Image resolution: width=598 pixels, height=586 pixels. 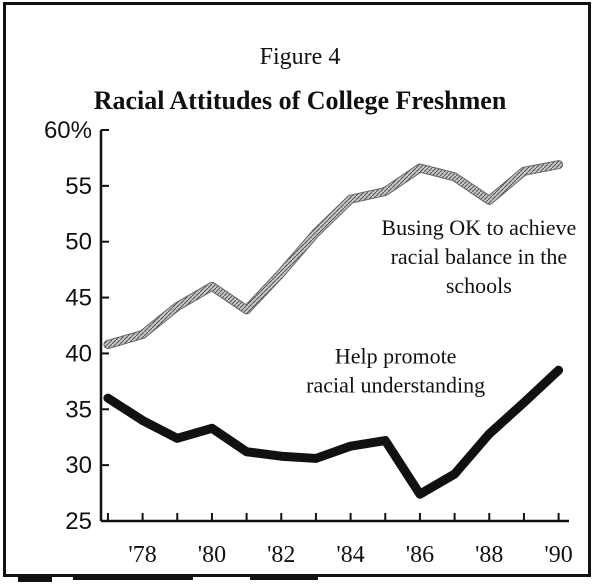 I want to click on annotation-line: Help promote, so click(x=396, y=355).